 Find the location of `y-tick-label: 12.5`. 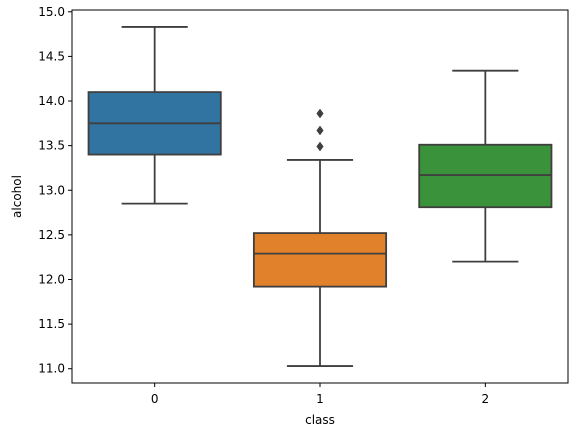

y-tick-label: 12.5 is located at coordinates (51, 235).